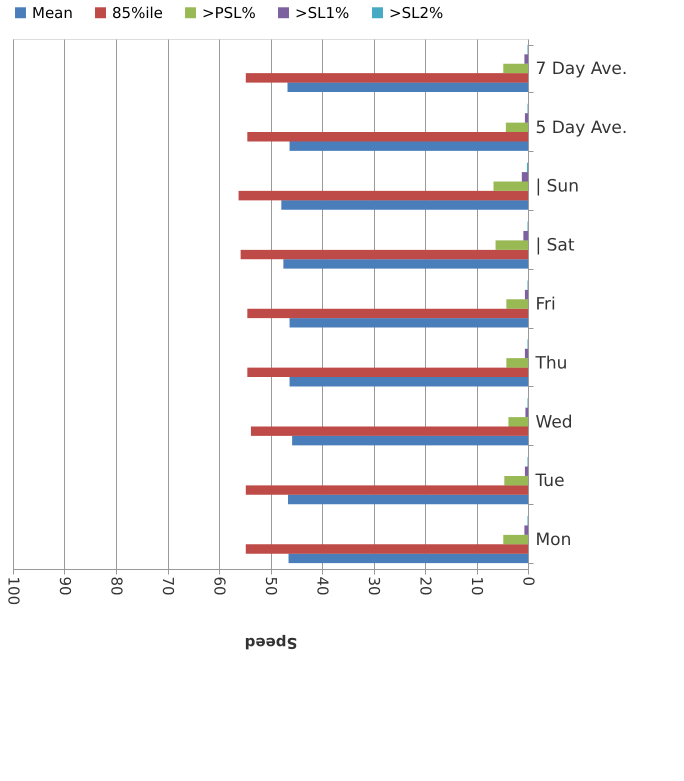 The width and height of the screenshot is (684, 781). What do you see at coordinates (168, 586) in the screenshot?
I see `x-tick-label: 70` at bounding box center [168, 586].